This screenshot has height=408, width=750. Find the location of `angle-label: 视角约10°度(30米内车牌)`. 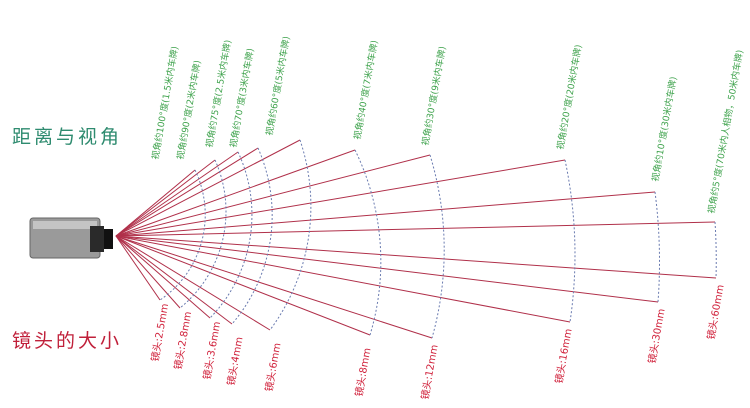

angle-label: 视角约10°度(30米内车牌) is located at coordinates (664, 129).